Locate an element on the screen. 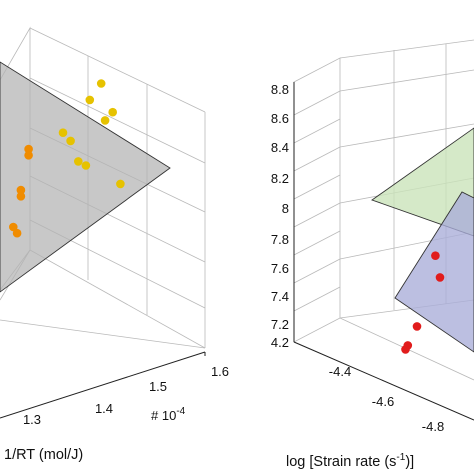 The image size is (474, 474). right-z-tick-label: 8.6 is located at coordinates (280, 118).